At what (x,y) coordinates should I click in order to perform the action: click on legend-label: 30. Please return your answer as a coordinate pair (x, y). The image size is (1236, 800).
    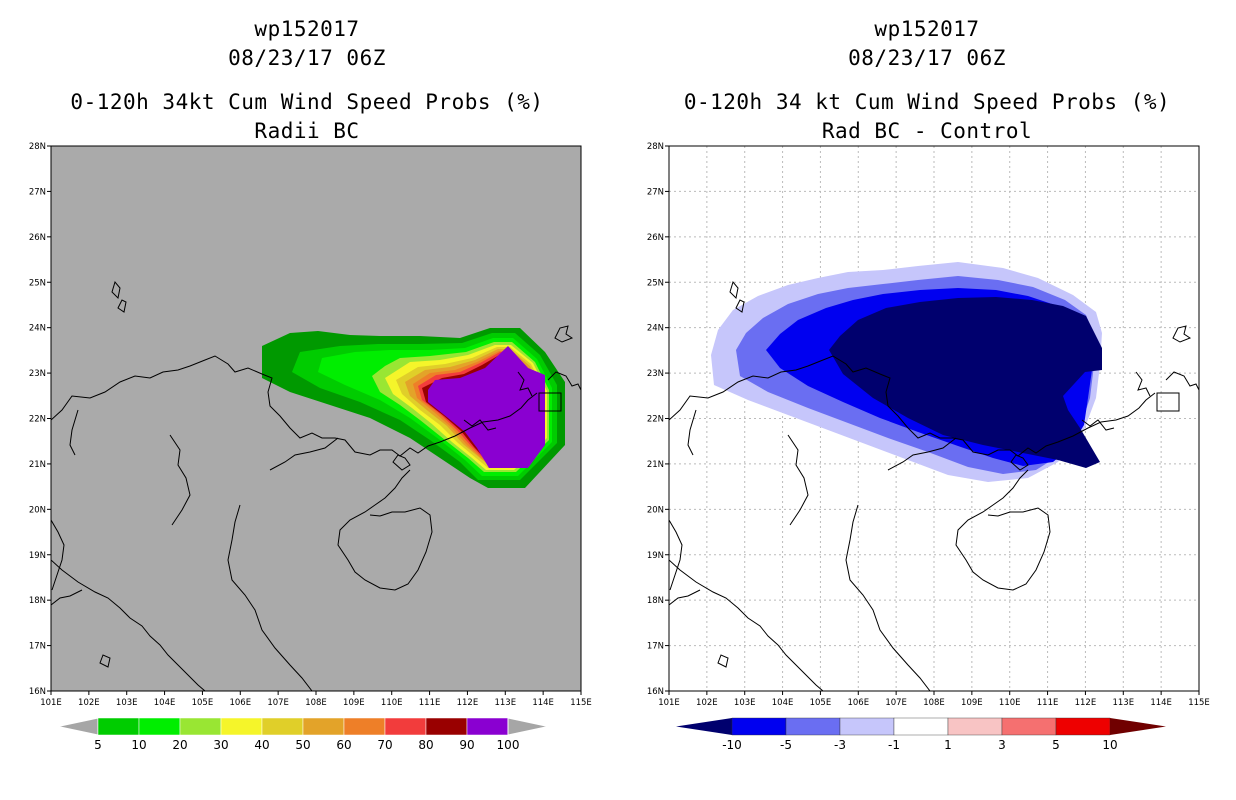
    Looking at the image, I should click on (220, 745).